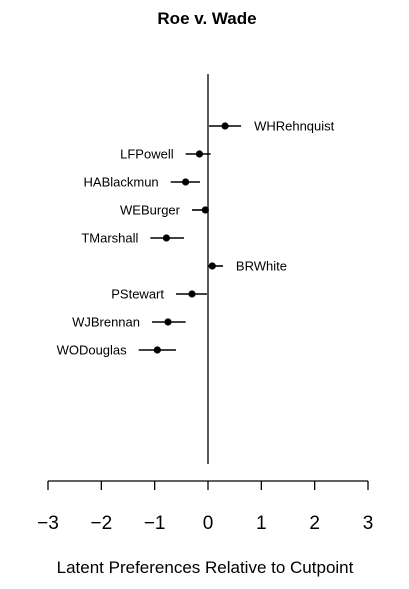  I want to click on point-WJBrennan, so click(168, 322).